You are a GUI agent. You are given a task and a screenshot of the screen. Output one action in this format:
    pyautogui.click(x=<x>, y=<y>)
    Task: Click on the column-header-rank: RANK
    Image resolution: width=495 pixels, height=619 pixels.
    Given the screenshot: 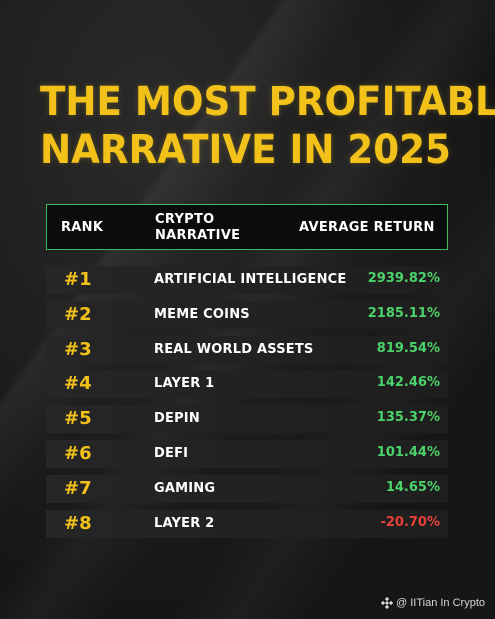 What is the action you would take?
    pyautogui.click(x=82, y=227)
    